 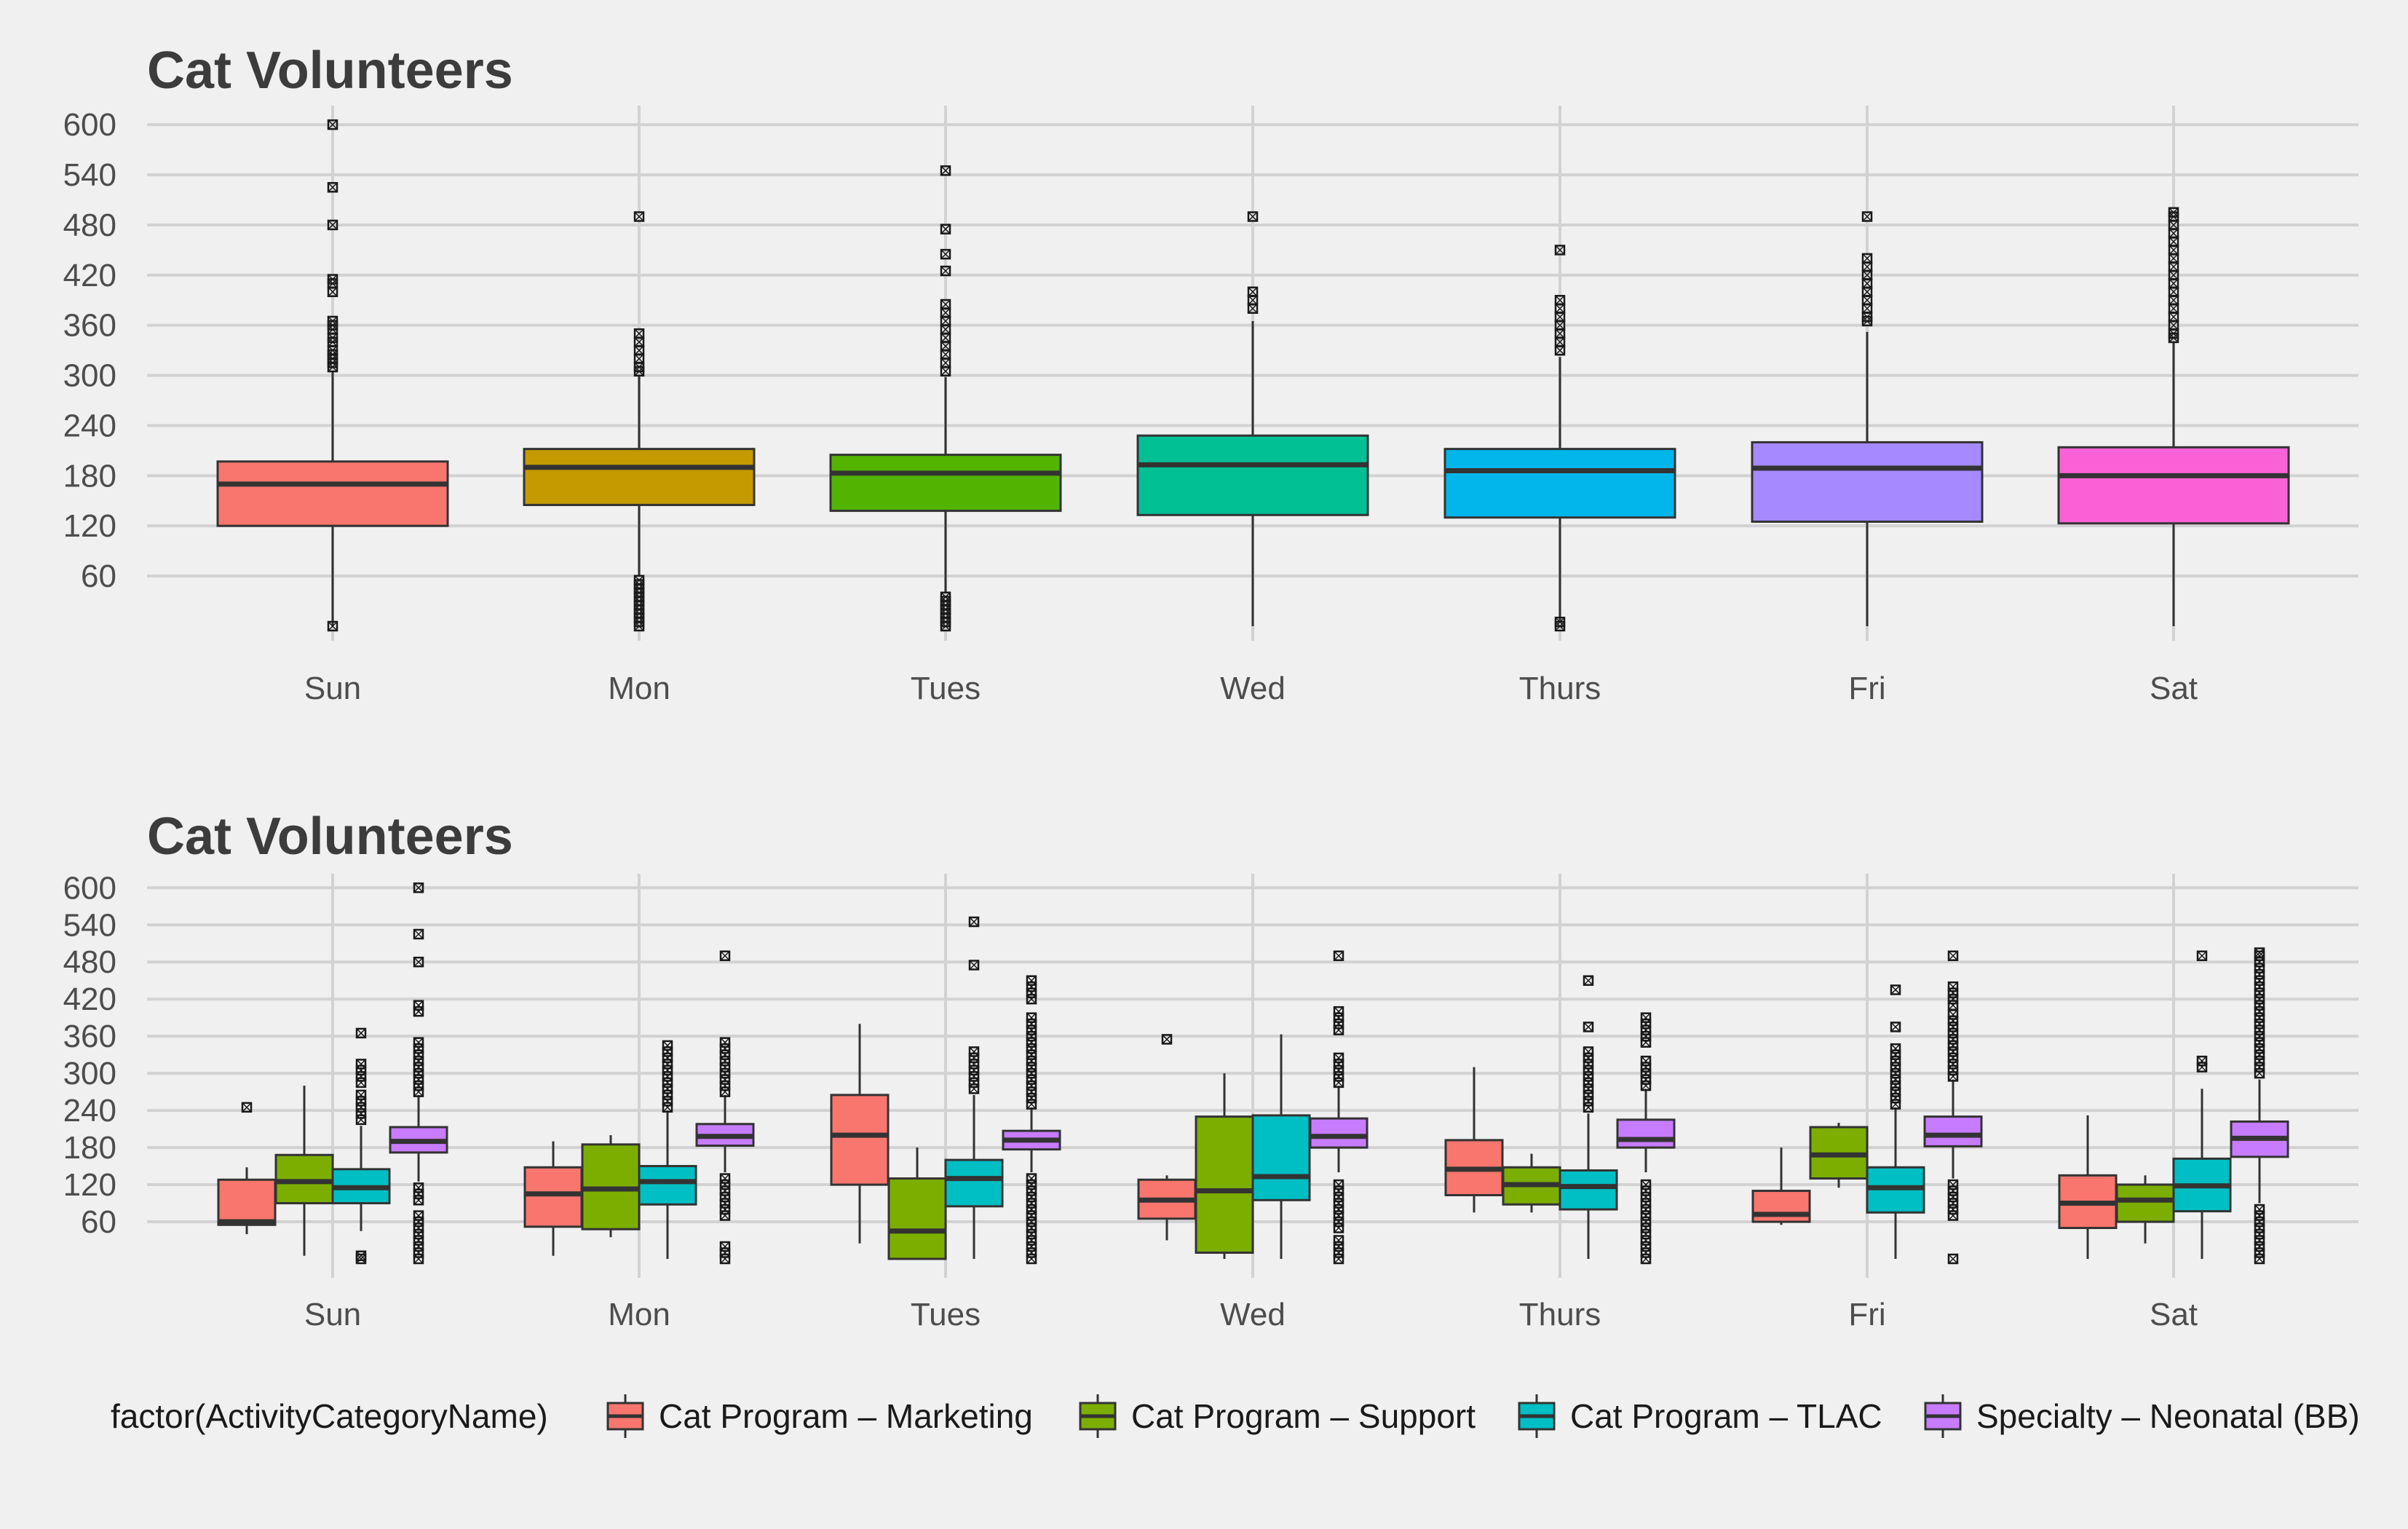 What do you see at coordinates (639, 367) in the screenshot?
I see `box-mon-outlier-cross` at bounding box center [639, 367].